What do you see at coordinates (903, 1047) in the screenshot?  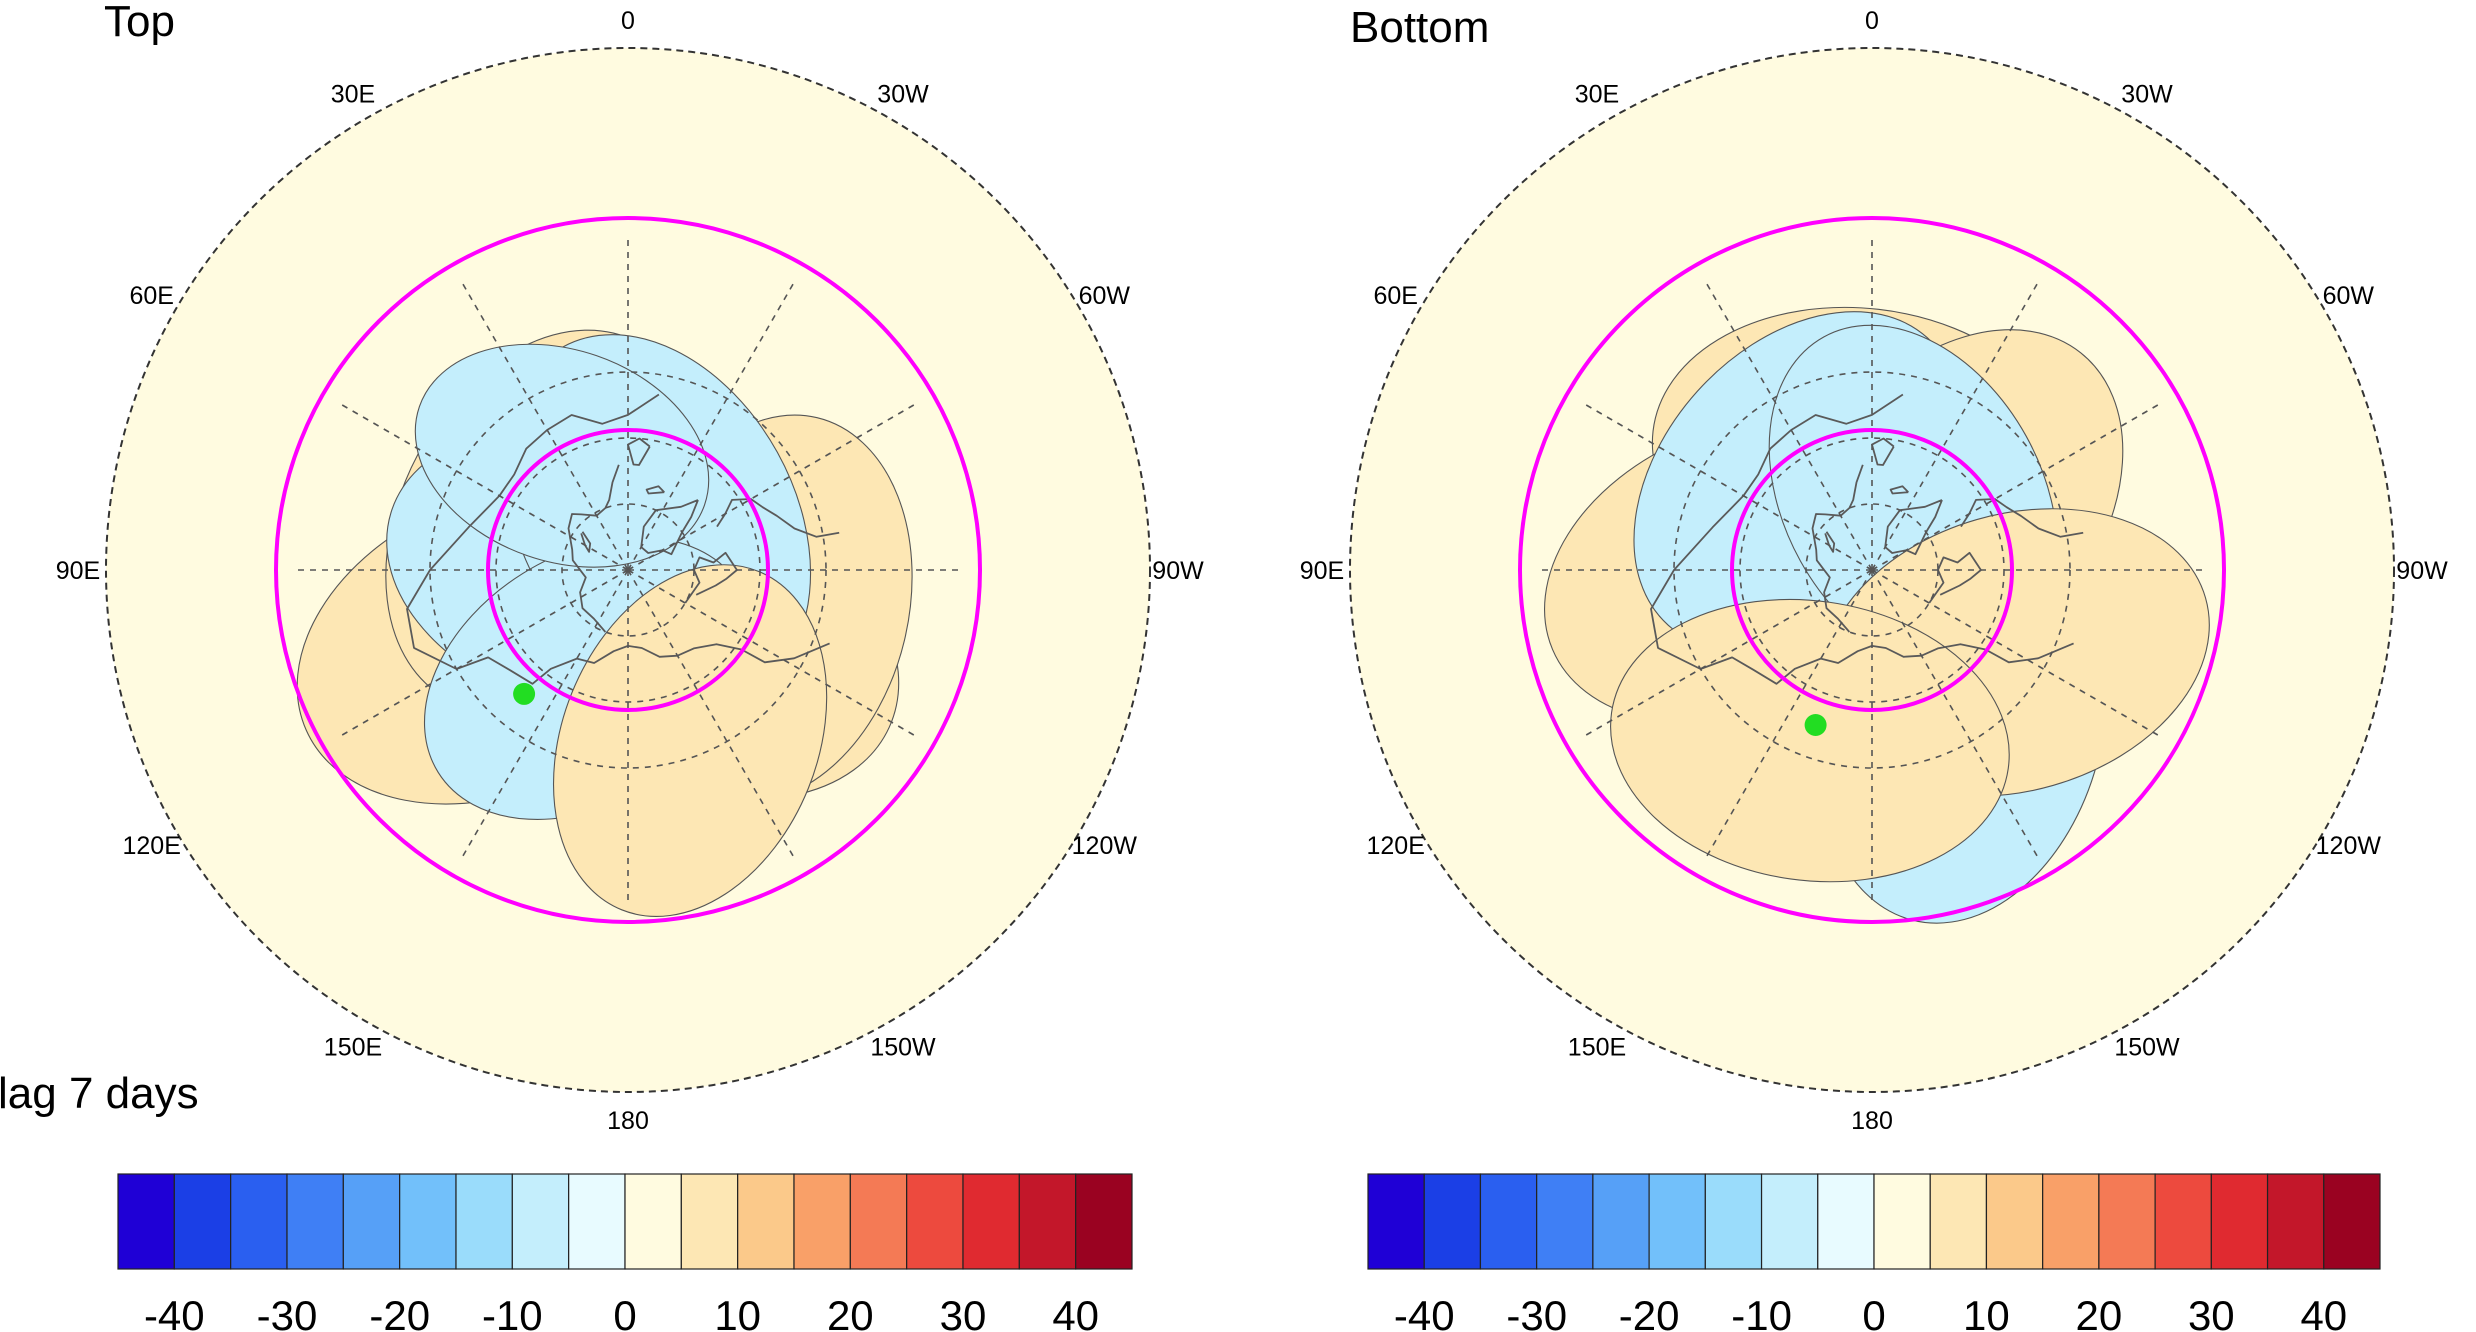 I see `longitude-label: 150W` at bounding box center [903, 1047].